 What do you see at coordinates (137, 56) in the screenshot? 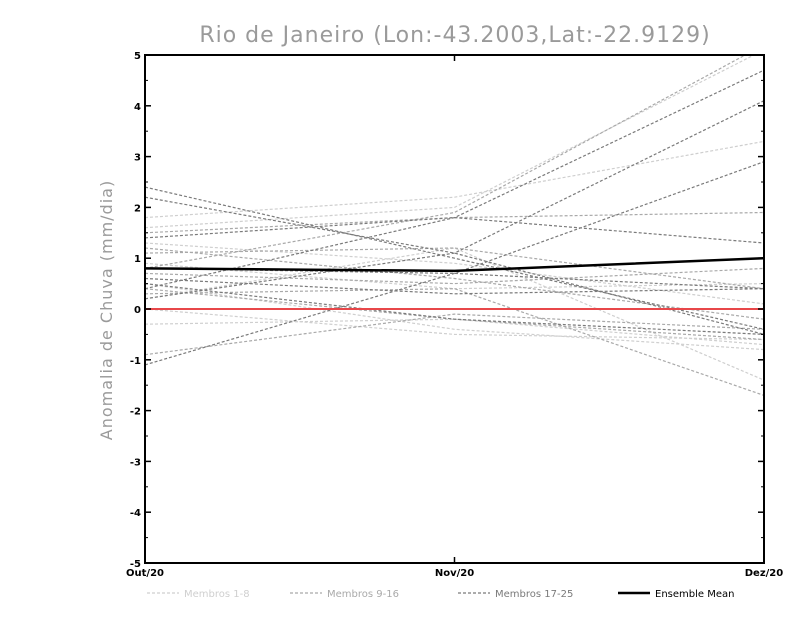
I see `y-tick-label: 5` at bounding box center [137, 56].